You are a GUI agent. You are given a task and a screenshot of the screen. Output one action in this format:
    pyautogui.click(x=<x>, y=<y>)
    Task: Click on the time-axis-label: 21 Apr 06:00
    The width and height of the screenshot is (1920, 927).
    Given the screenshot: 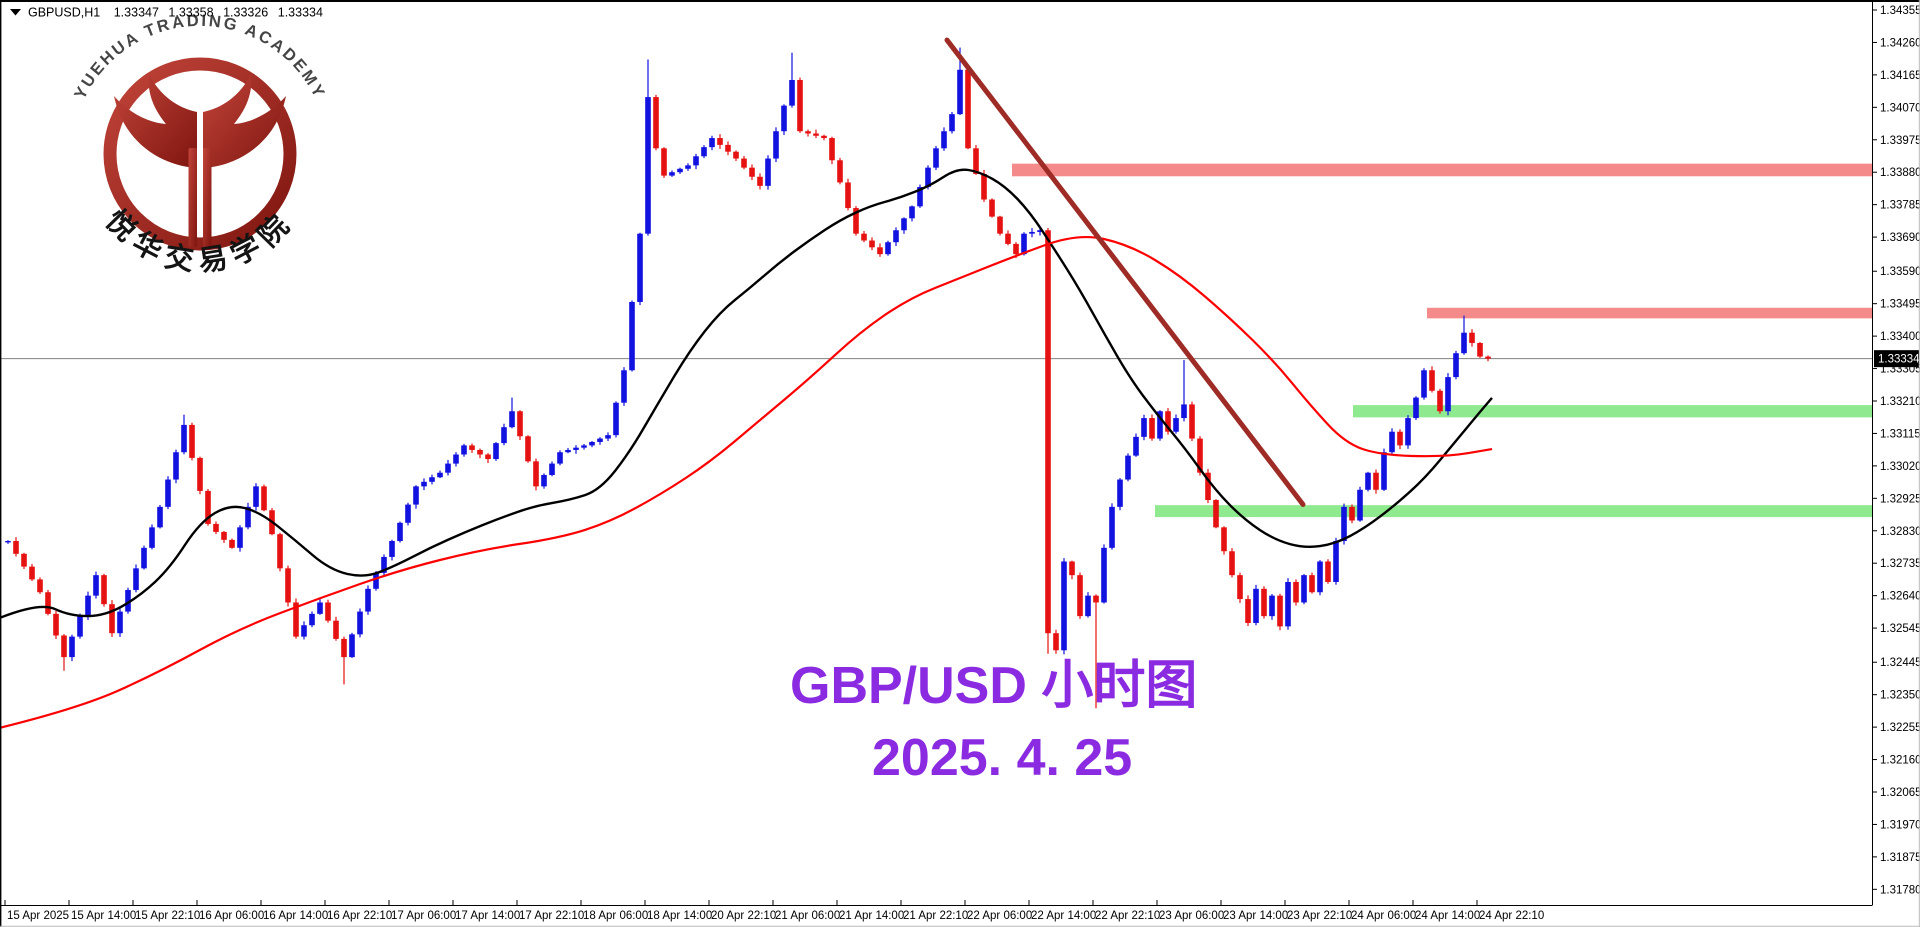 What is the action you would take?
    pyautogui.click(x=807, y=916)
    